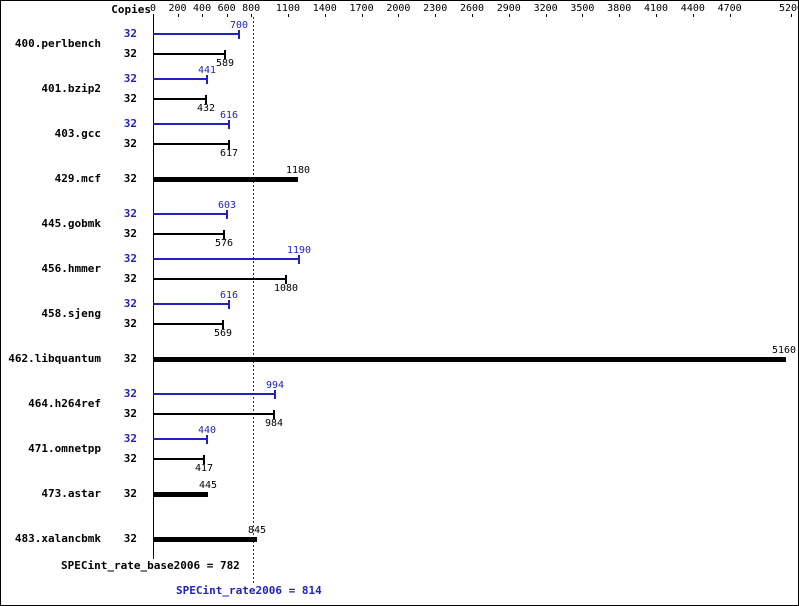  Describe the element at coordinates (619, 8) in the screenshot. I see `axis-tick-label: 3800` at that location.